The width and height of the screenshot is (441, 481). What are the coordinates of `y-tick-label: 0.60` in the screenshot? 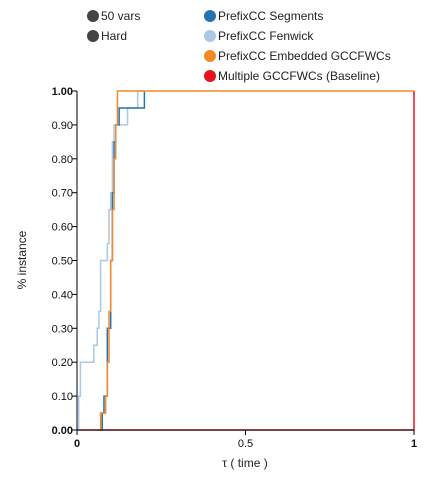 It's located at (62, 228).